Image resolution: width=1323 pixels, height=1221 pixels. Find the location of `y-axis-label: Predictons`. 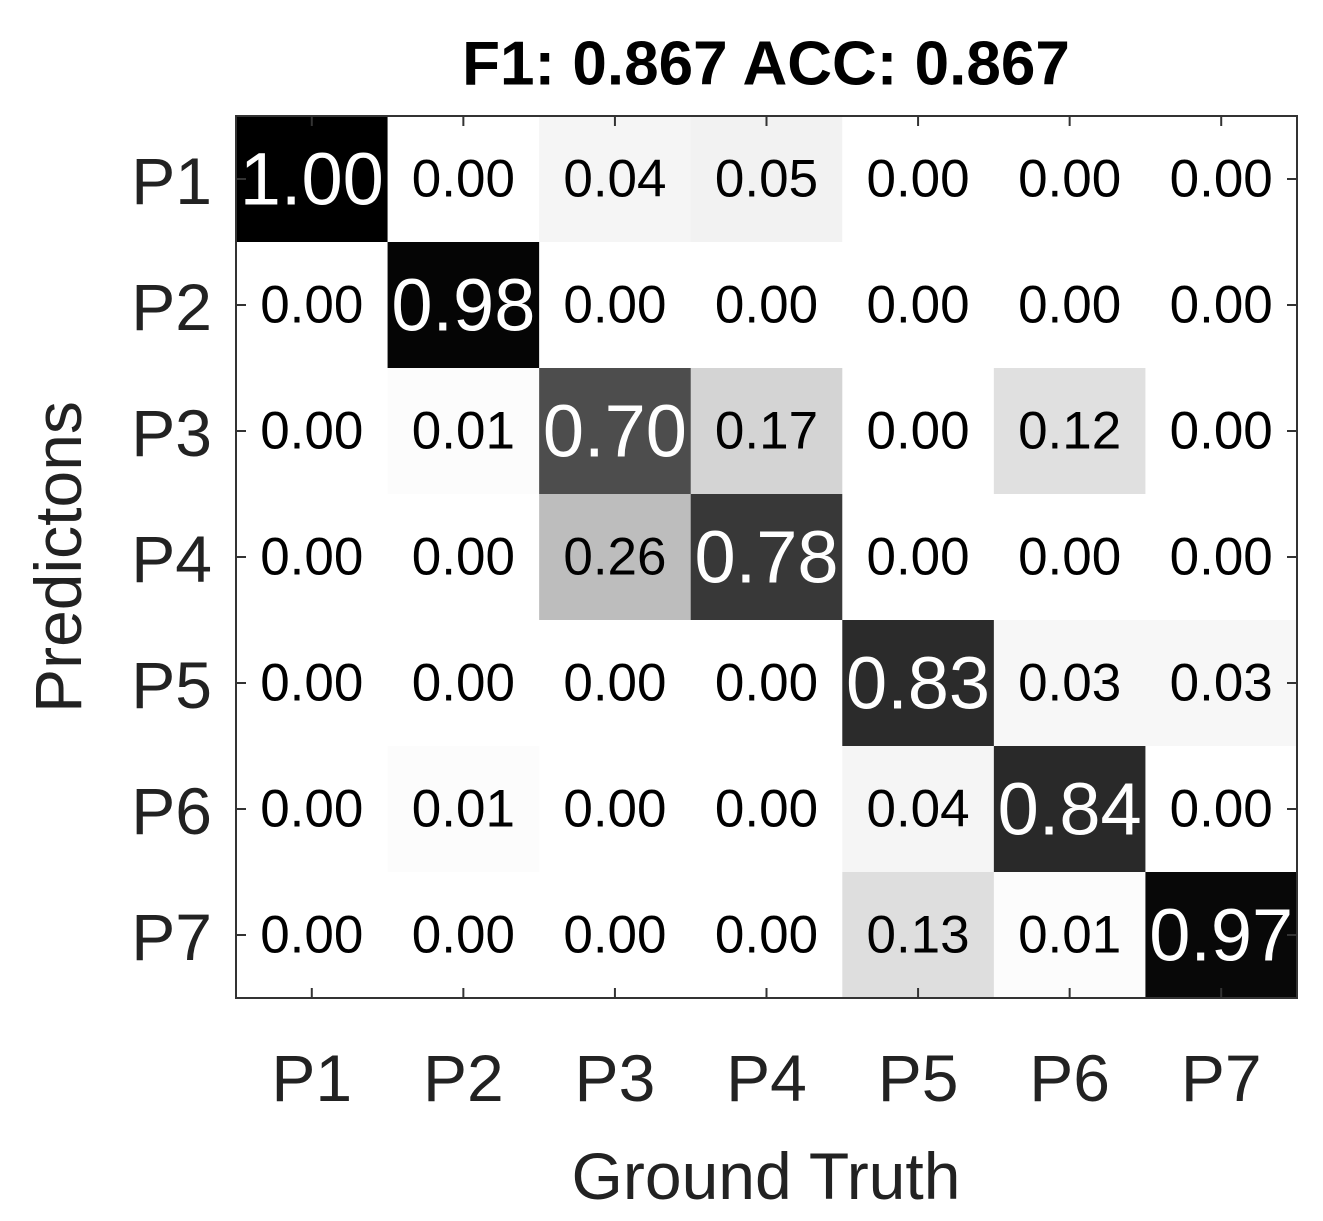

y-axis-label: Predictons is located at coordinates (58, 557).